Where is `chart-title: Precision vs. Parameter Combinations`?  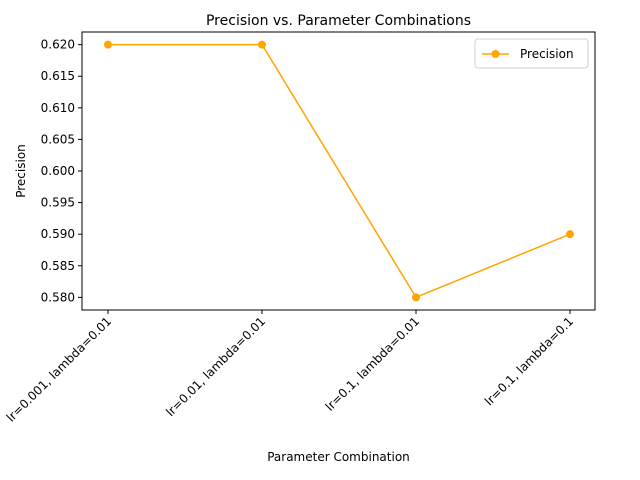 chart-title: Precision vs. Parameter Combinations is located at coordinates (338, 21).